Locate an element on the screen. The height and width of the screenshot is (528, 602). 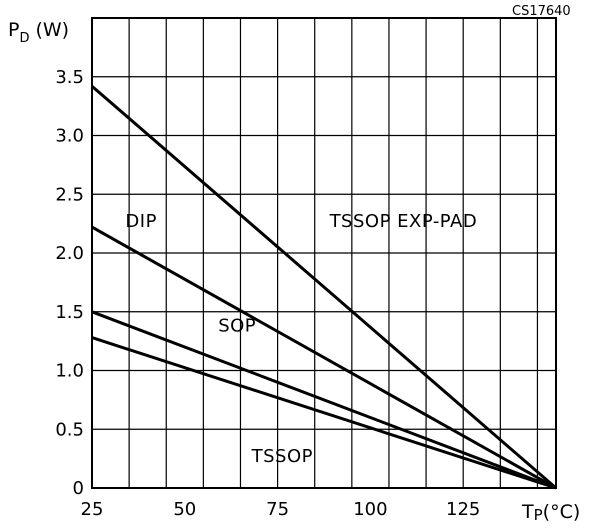
y-tick-label: 0 is located at coordinates (78, 488).